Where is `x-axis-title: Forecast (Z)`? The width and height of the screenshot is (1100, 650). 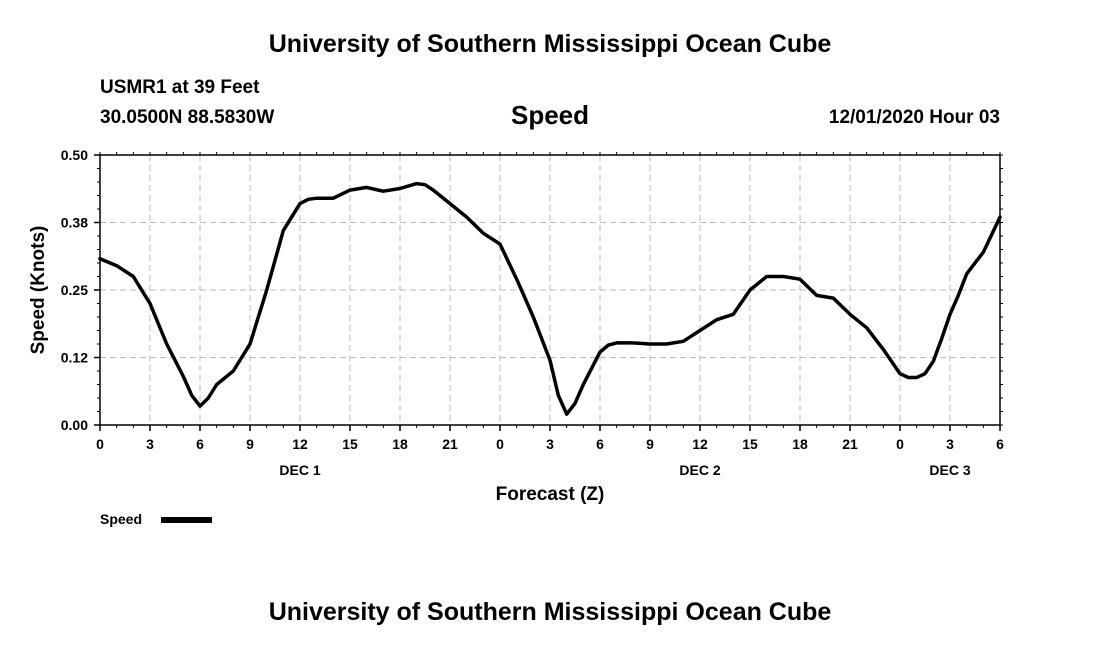 x-axis-title: Forecast (Z) is located at coordinates (550, 494).